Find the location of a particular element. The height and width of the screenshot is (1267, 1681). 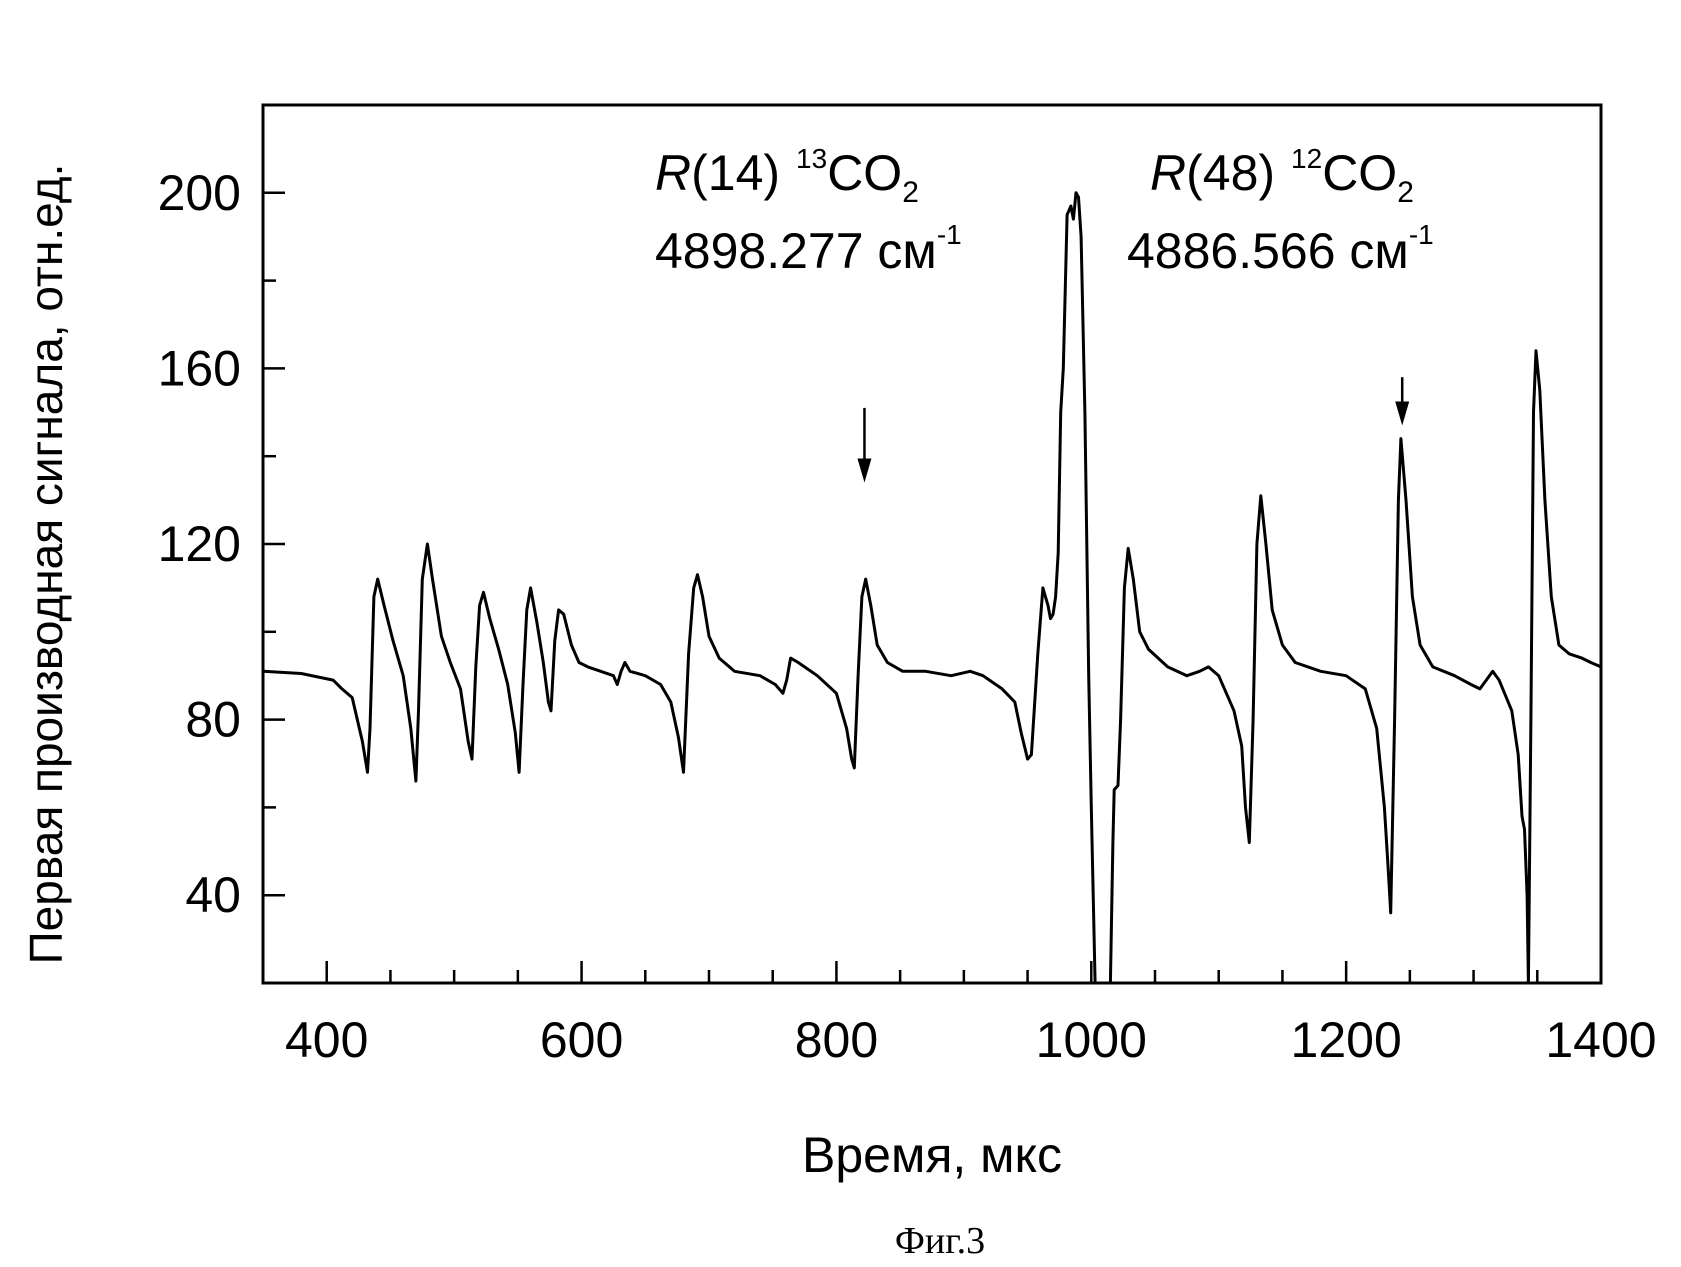

annotation-wavenumber: 4886.566 см-1 is located at coordinates (1280, 249).